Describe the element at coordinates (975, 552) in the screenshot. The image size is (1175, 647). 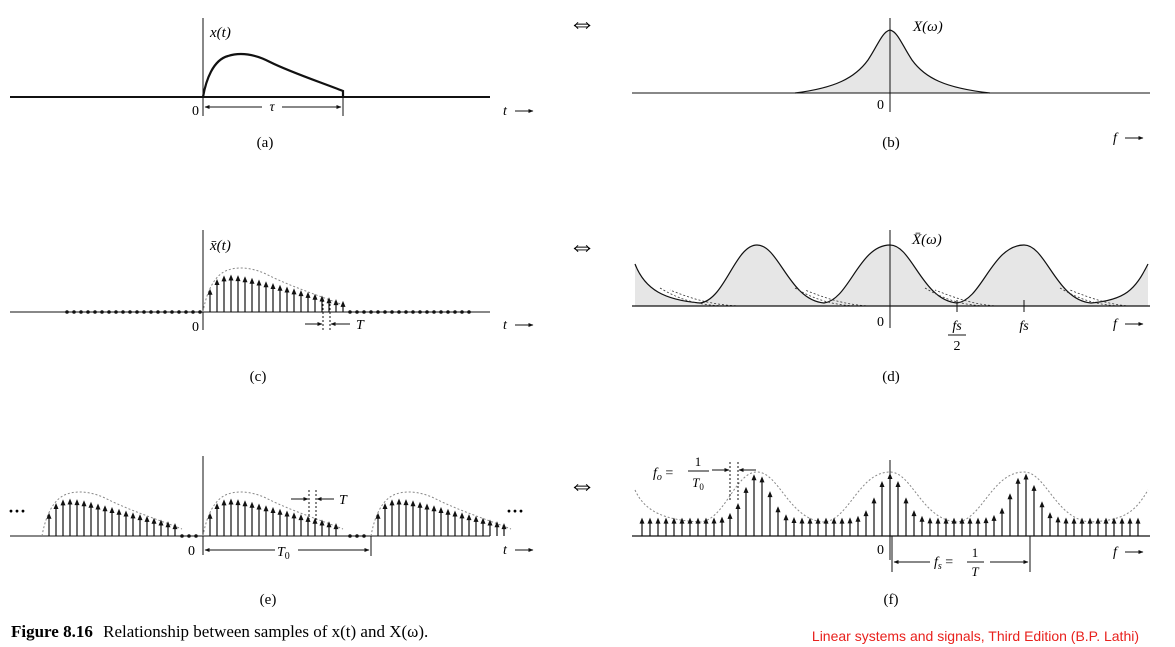
I see `fs-numerator: 1` at that location.